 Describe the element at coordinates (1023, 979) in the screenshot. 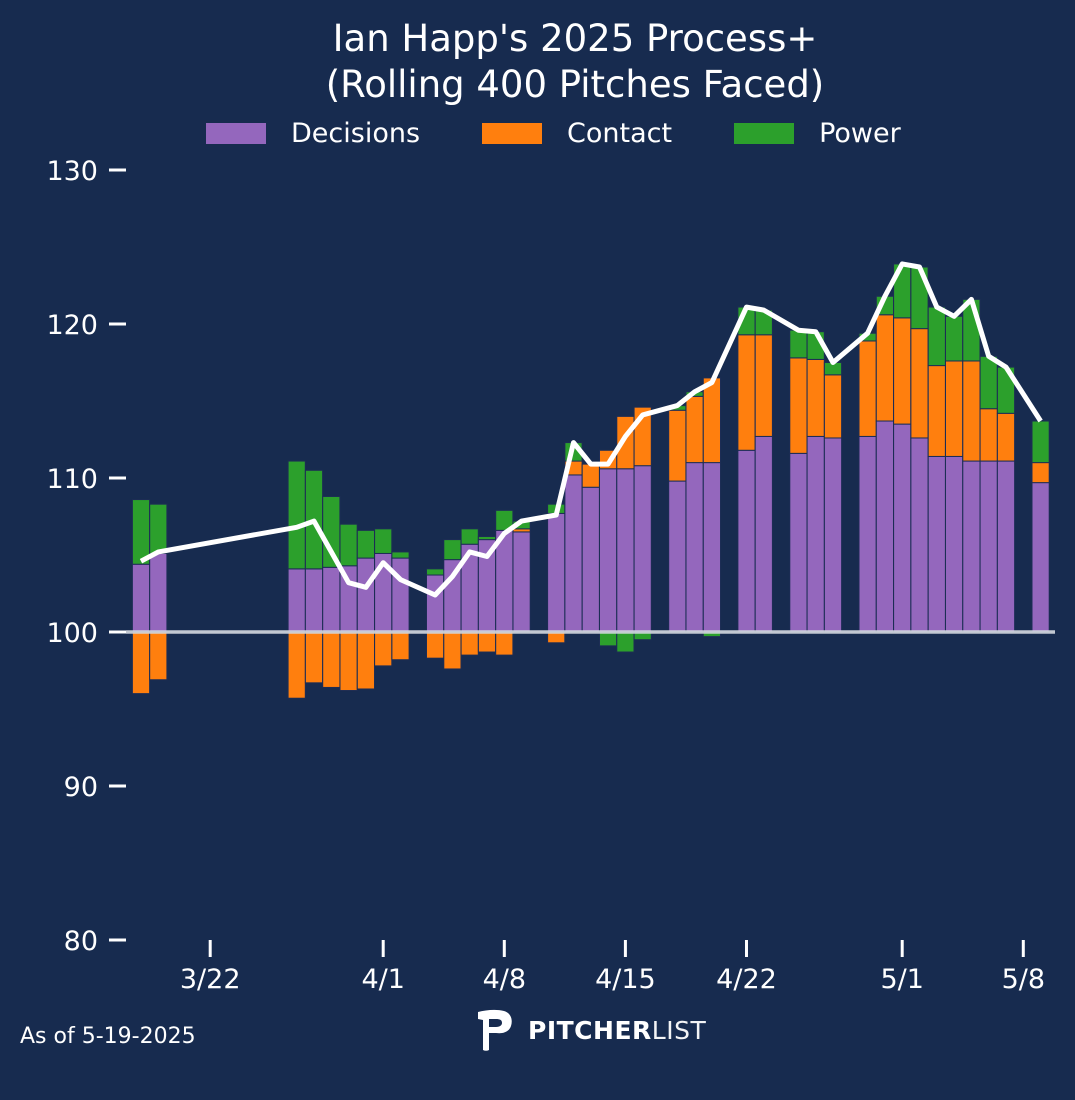

I see `x-tick-label: 5/8` at that location.